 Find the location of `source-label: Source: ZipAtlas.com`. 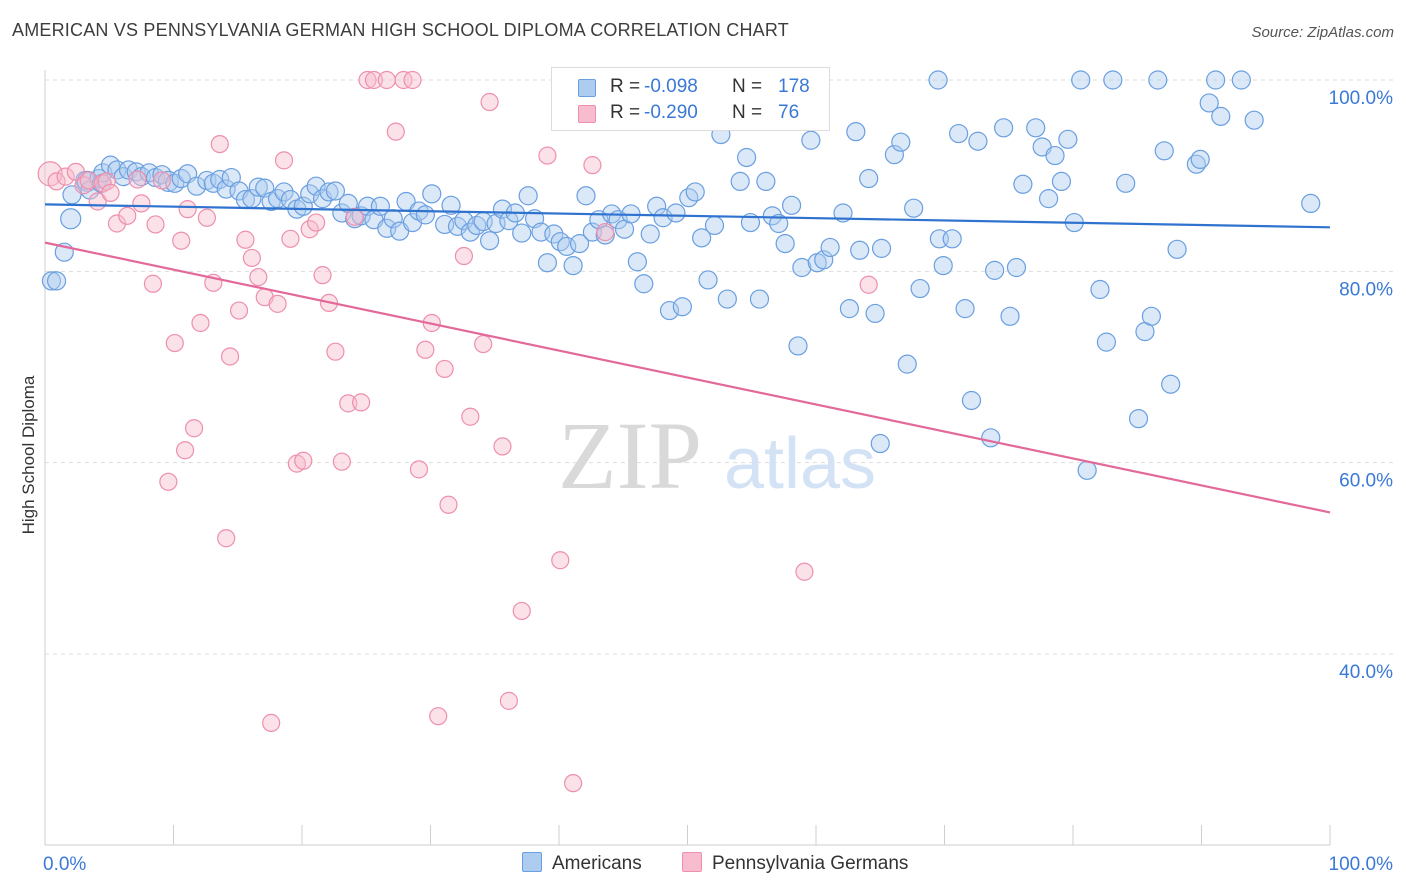

source-label: Source: ZipAtlas.com is located at coordinates (1322, 32).